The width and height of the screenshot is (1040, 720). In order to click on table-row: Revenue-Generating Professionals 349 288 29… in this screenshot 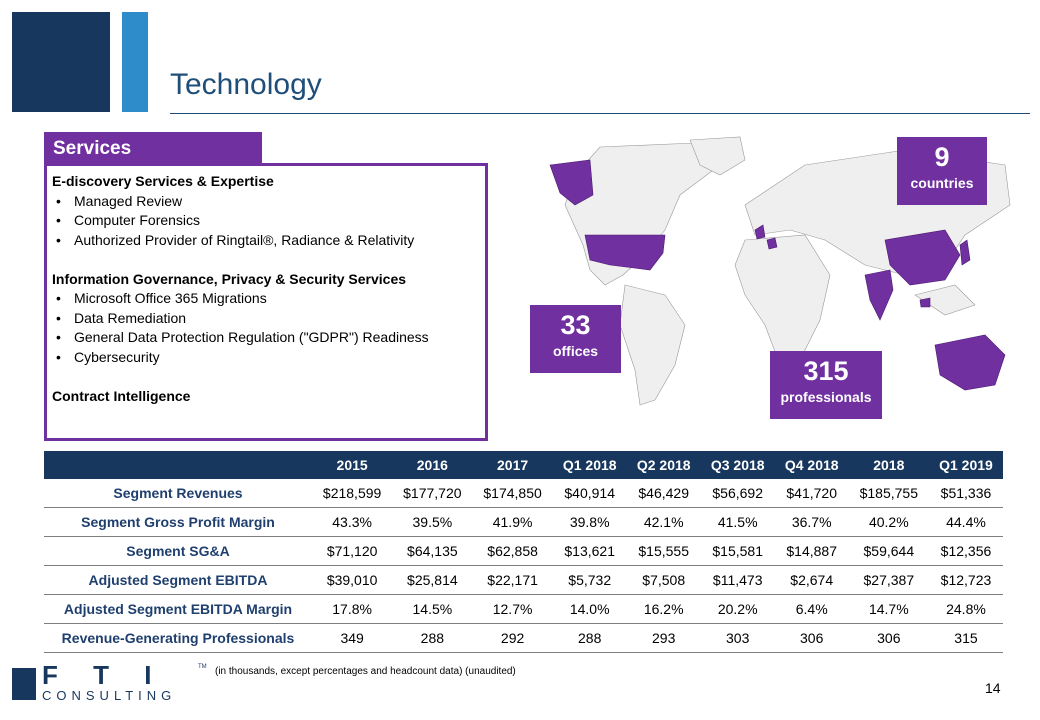, I will do `click(523, 638)`.